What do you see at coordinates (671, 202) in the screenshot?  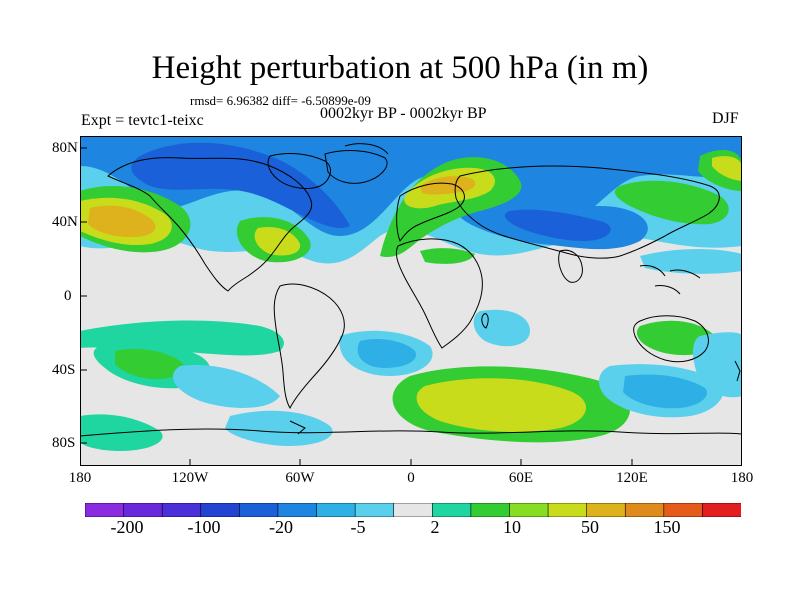 I see `nepac-green` at bounding box center [671, 202].